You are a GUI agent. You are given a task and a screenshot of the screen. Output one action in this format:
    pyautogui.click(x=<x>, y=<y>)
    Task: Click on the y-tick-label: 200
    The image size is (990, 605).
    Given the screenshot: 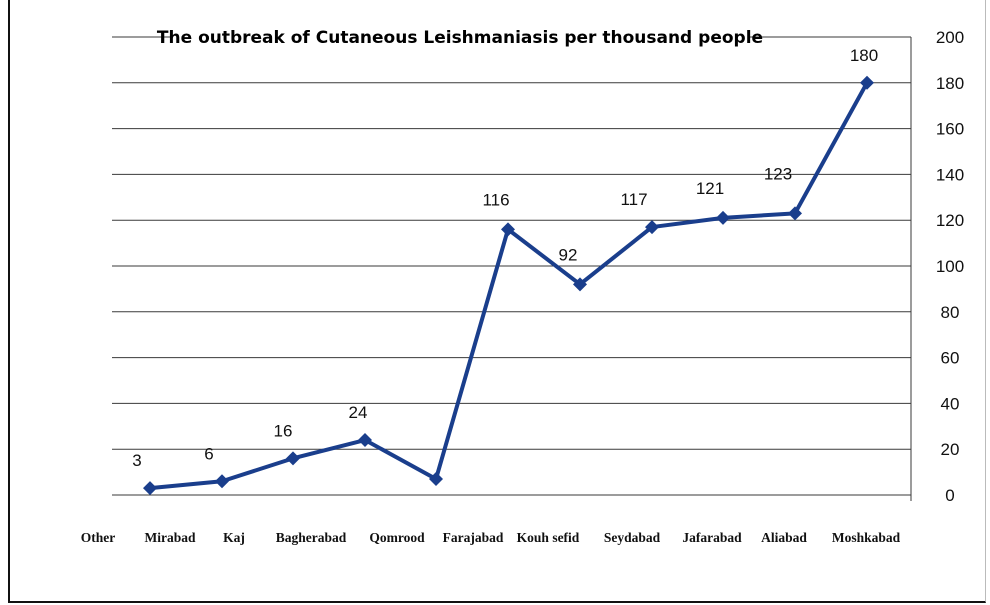 What is the action you would take?
    pyautogui.click(x=950, y=37)
    